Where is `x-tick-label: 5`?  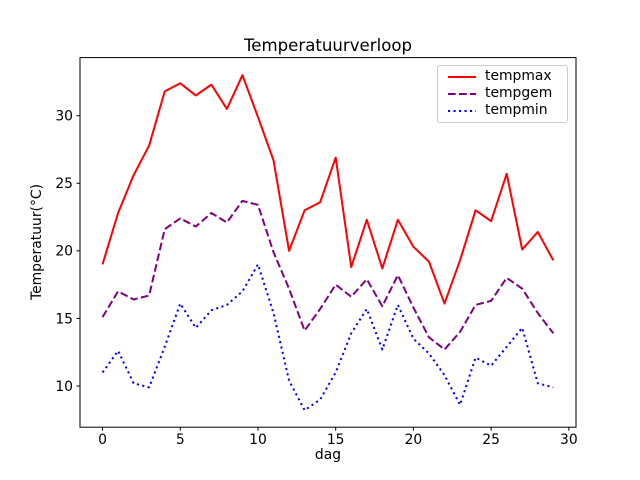
x-tick-label: 5 is located at coordinates (180, 440).